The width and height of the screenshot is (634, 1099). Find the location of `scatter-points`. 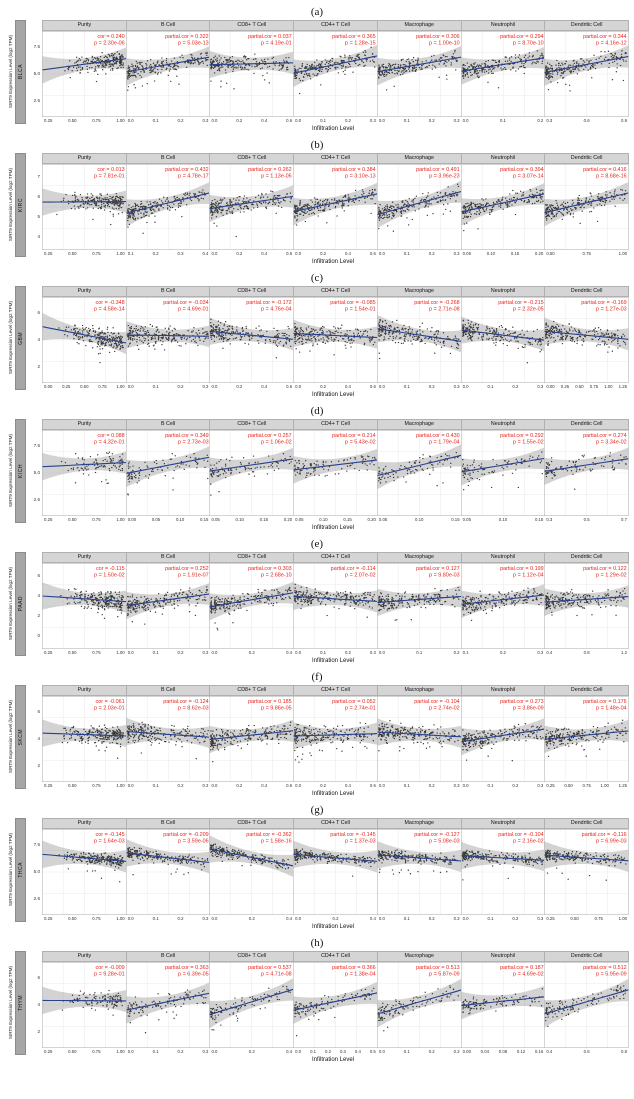

scatter-points is located at coordinates (418, 736).